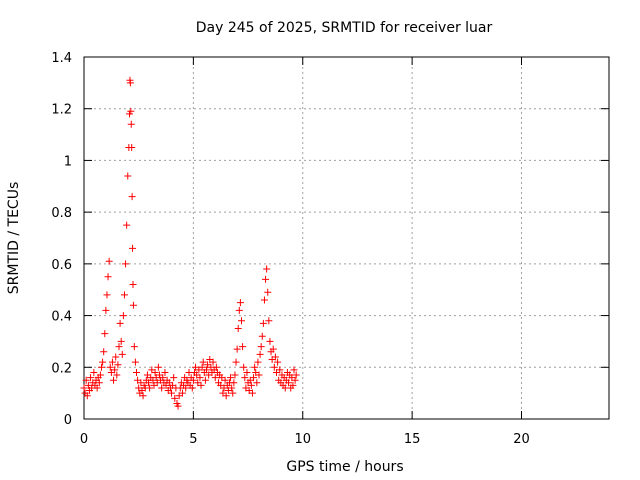 The image size is (640, 480). I want to click on y-tick-label: 0.4, so click(61, 317).